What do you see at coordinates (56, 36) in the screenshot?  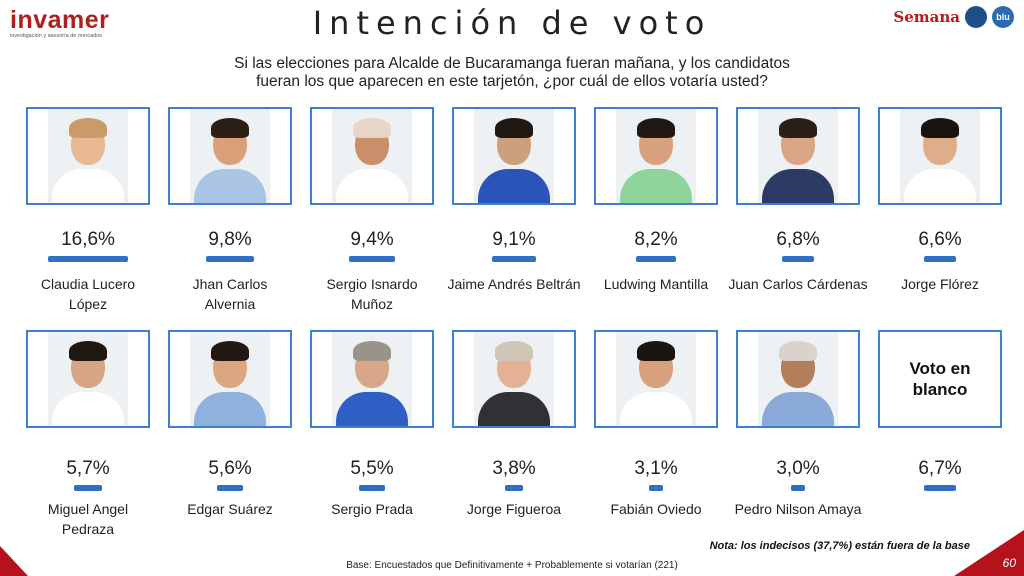 I see `invamer-logo-tagline: investigación y asesoría de mercados` at bounding box center [56, 36].